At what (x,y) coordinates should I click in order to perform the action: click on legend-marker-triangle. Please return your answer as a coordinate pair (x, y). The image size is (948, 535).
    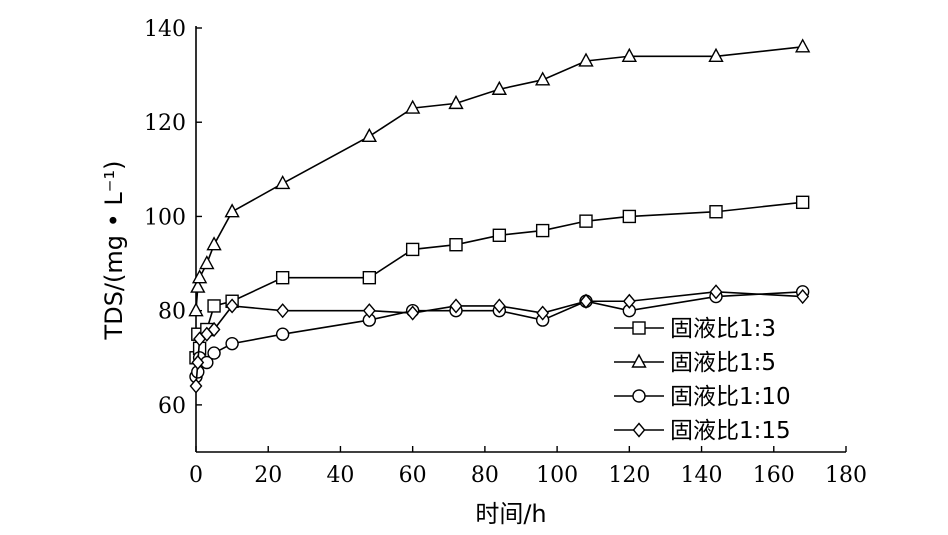
    Looking at the image, I should click on (639, 360).